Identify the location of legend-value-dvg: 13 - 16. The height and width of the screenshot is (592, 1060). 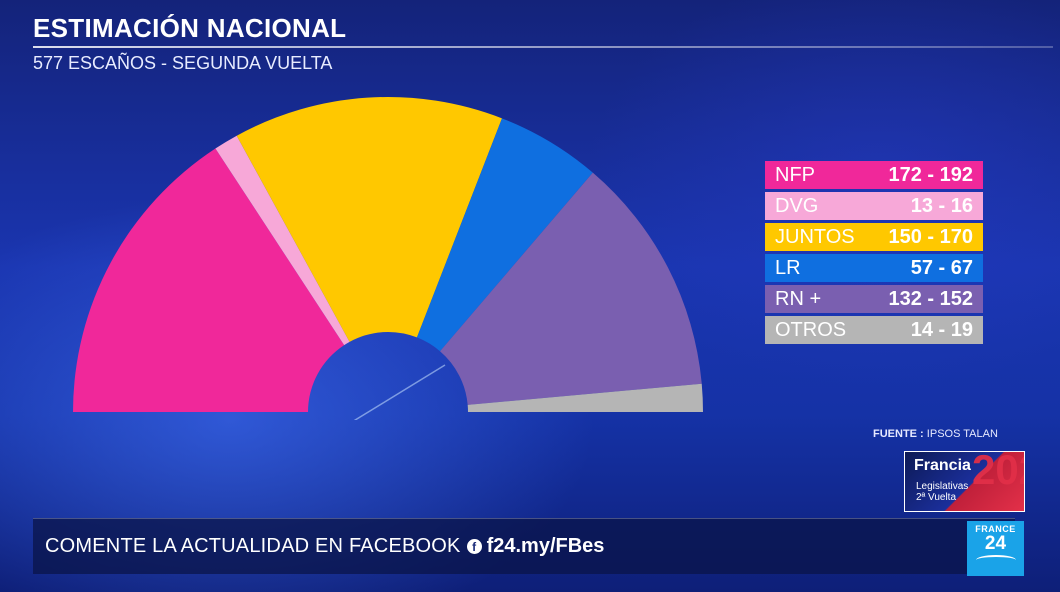
(941, 205).